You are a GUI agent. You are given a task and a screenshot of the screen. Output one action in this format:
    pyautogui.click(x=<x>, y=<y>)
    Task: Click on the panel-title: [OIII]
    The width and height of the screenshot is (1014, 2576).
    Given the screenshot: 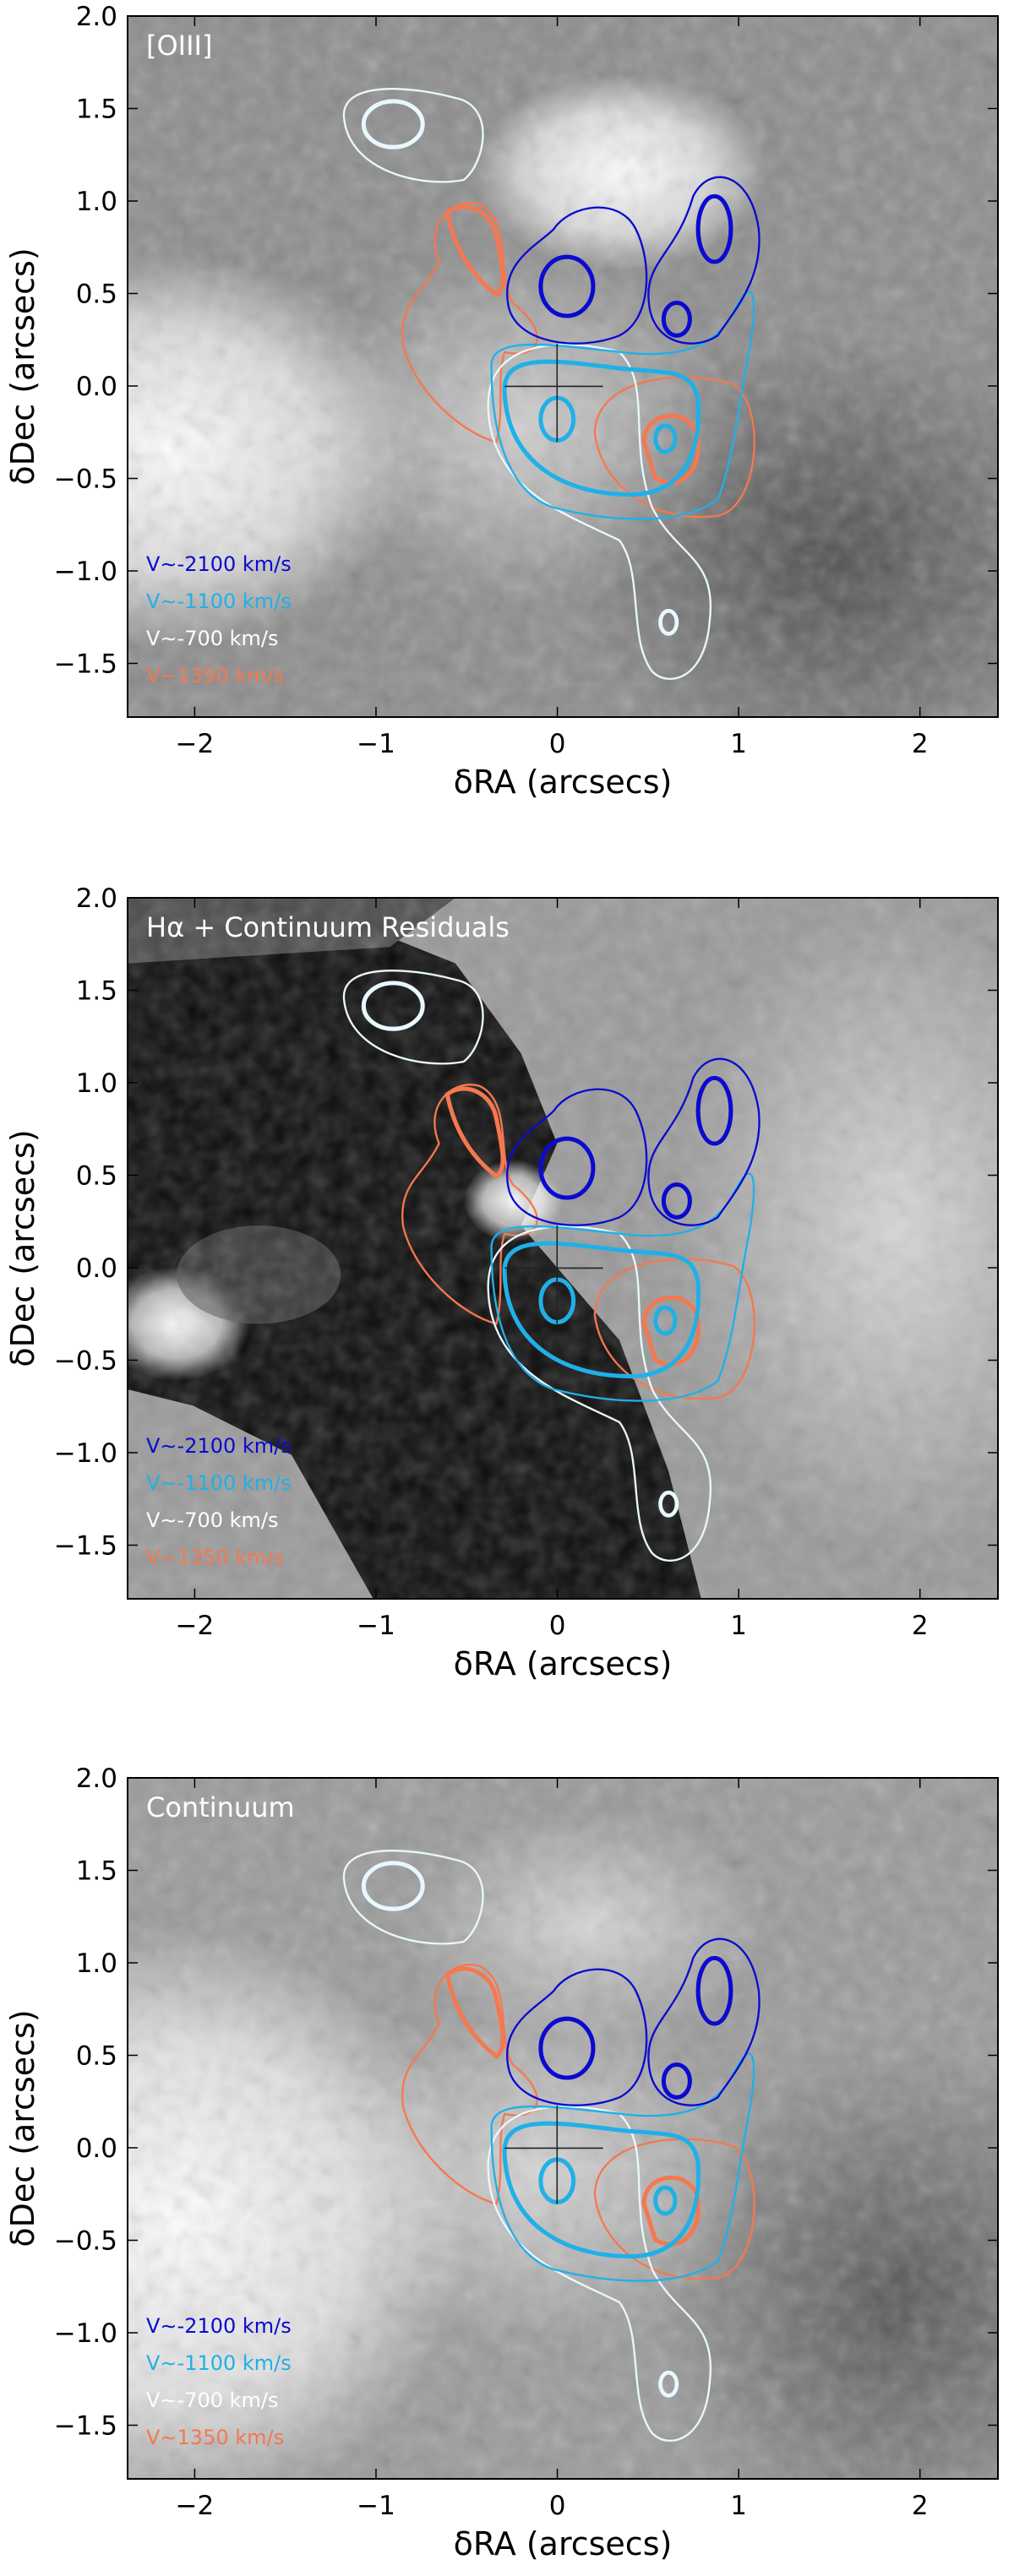 What is the action you would take?
    pyautogui.click(x=179, y=46)
    